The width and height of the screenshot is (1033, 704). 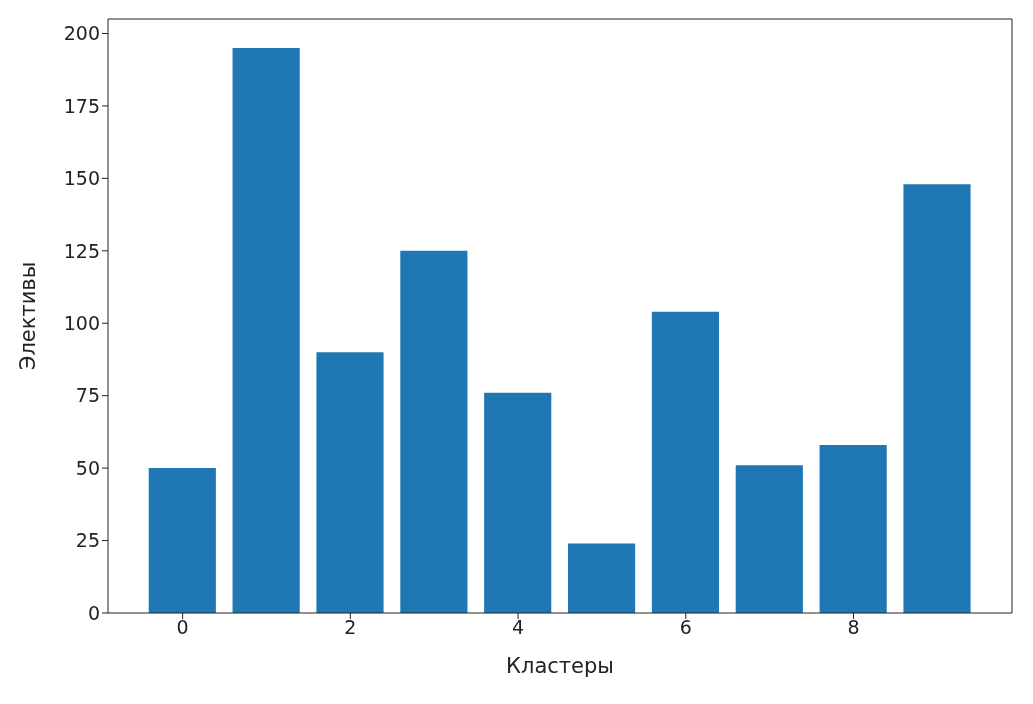 What do you see at coordinates (87, 467) in the screenshot?
I see `y-tick-label: 50` at bounding box center [87, 467].